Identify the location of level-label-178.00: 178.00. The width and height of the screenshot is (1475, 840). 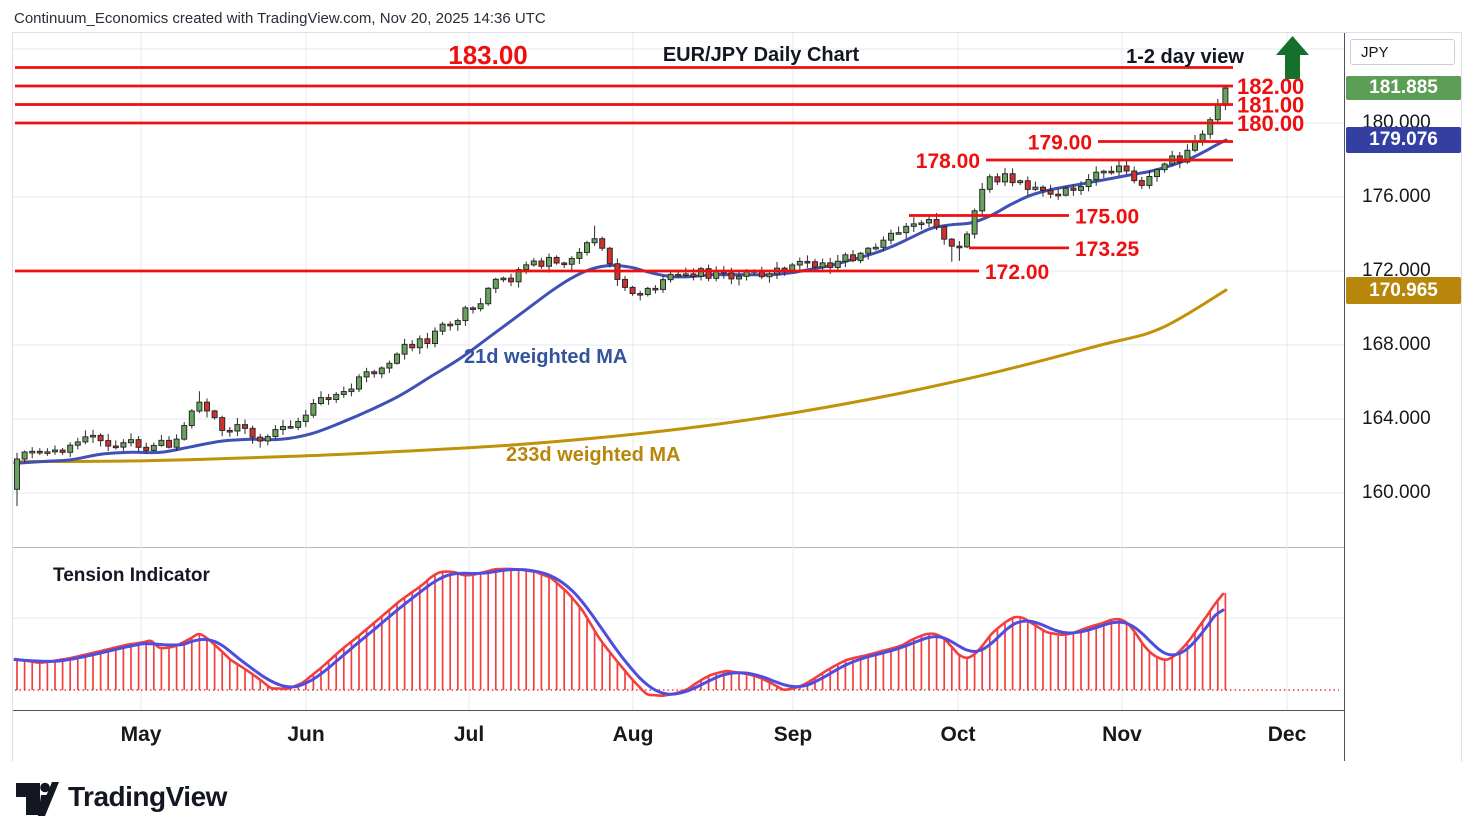
(948, 161).